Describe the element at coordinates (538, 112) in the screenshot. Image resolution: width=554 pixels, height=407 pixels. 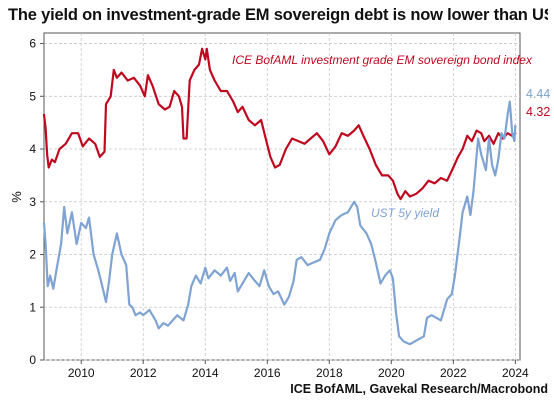
I see `em-end-value: 4.32` at that location.